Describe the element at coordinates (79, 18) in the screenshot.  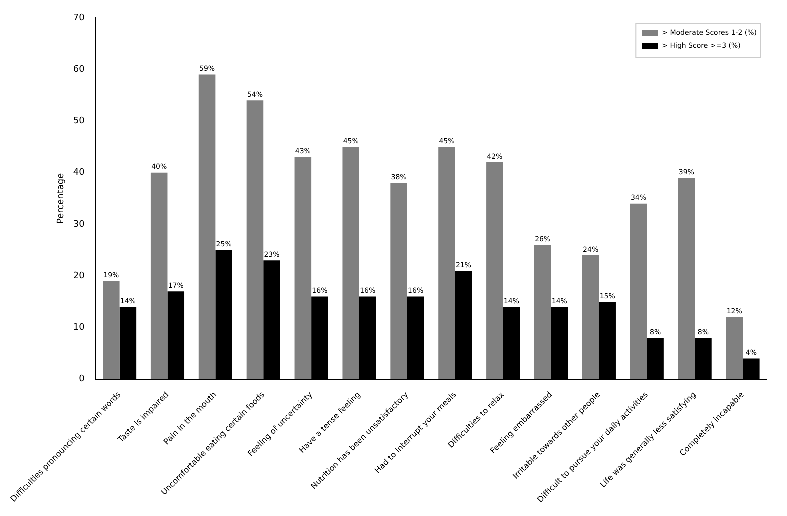
I see `y-tick-label: 70` at that location.